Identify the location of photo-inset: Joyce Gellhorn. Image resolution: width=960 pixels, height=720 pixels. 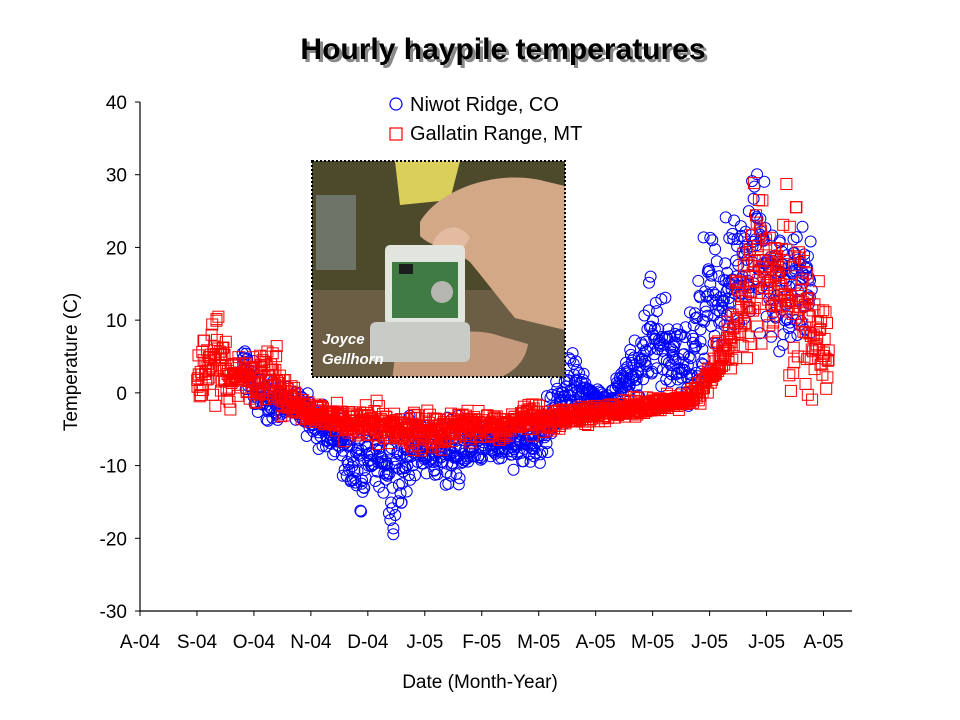
(438, 269).